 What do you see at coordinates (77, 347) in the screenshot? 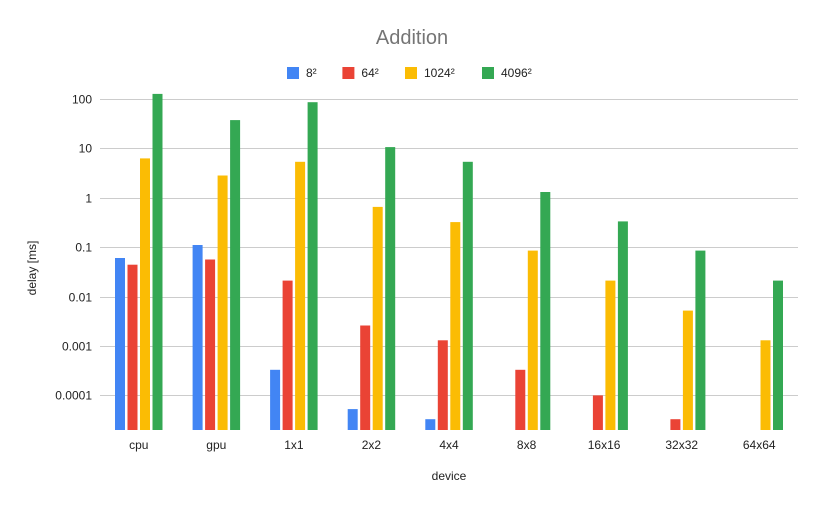
I see `y-tick-label: 0.001` at bounding box center [77, 347].